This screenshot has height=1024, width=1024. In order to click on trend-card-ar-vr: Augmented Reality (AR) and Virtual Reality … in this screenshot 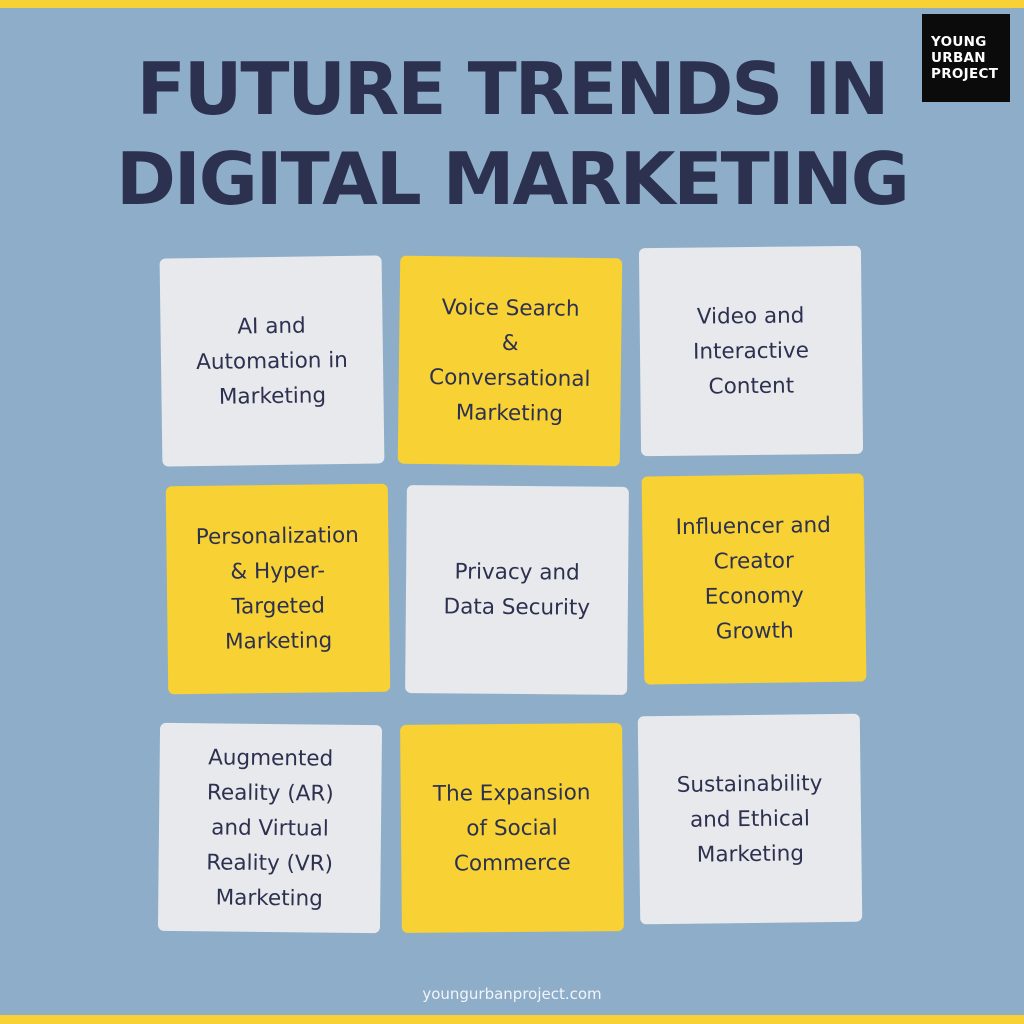, I will do `click(270, 828)`.